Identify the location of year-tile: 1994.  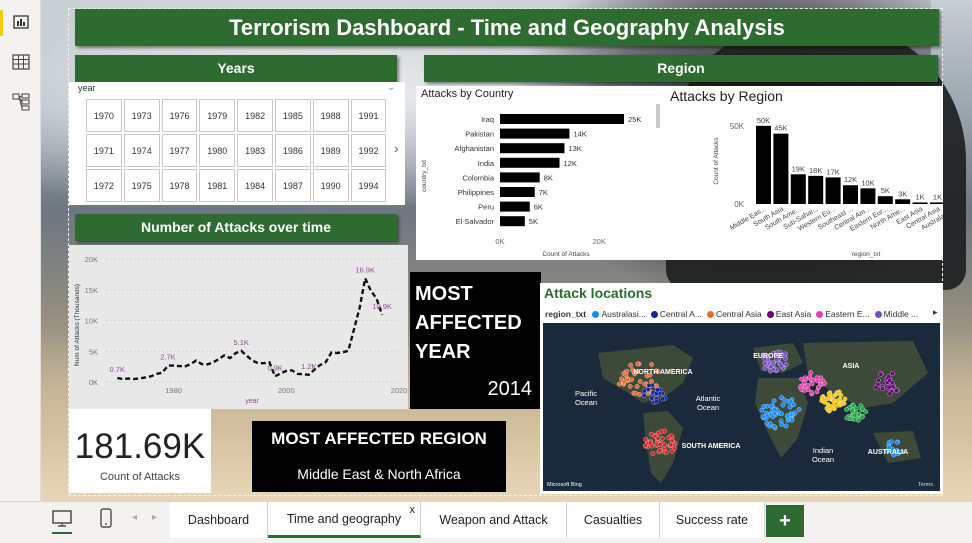
(368, 185).